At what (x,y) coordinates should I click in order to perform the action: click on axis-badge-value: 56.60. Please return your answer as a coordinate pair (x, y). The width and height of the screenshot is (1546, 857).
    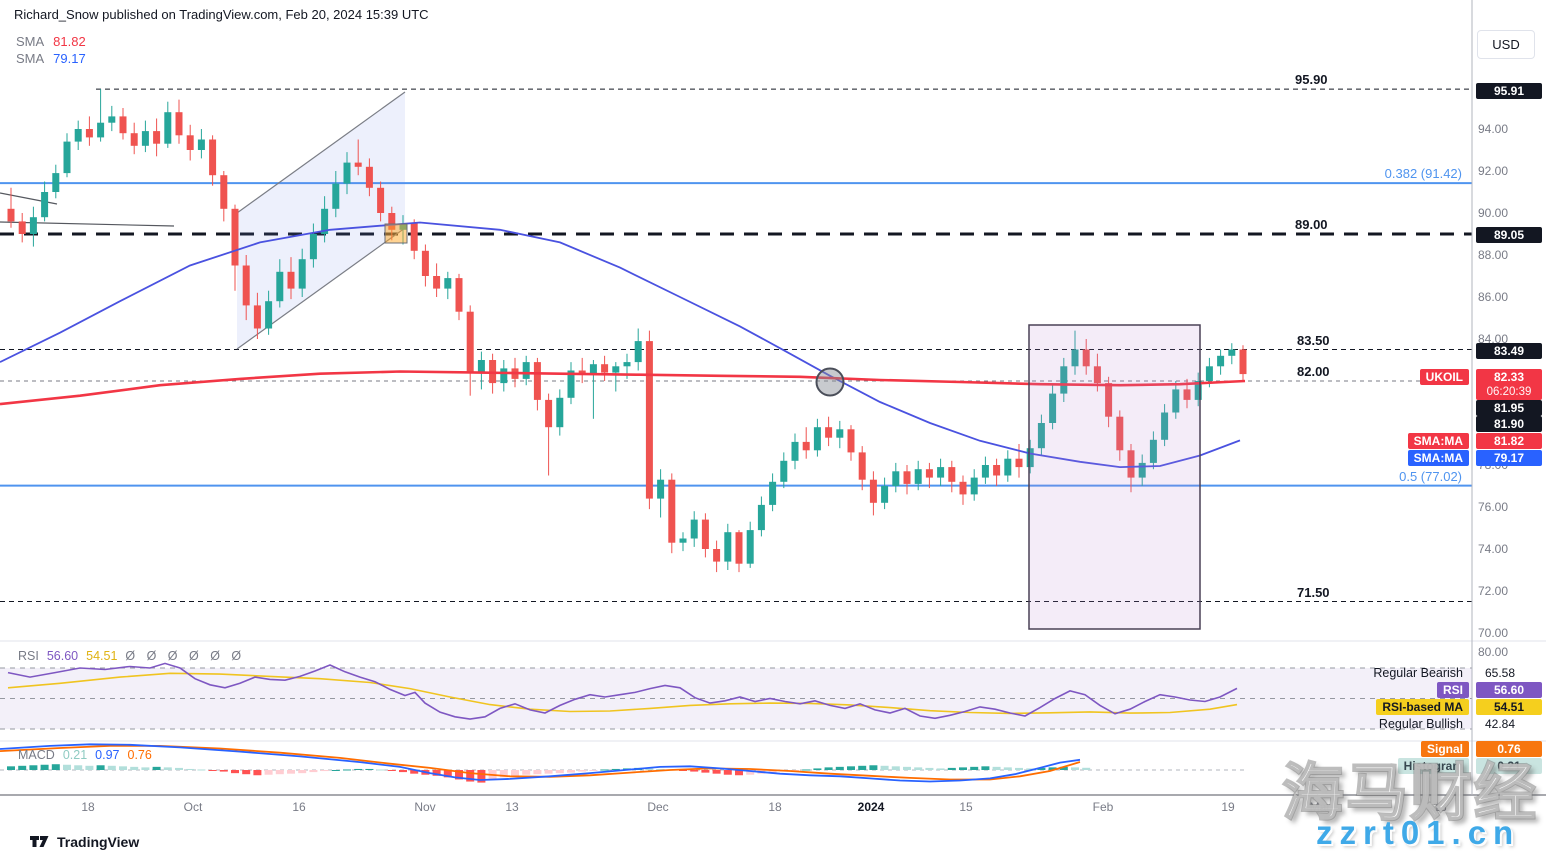
    Looking at the image, I should click on (1509, 690).